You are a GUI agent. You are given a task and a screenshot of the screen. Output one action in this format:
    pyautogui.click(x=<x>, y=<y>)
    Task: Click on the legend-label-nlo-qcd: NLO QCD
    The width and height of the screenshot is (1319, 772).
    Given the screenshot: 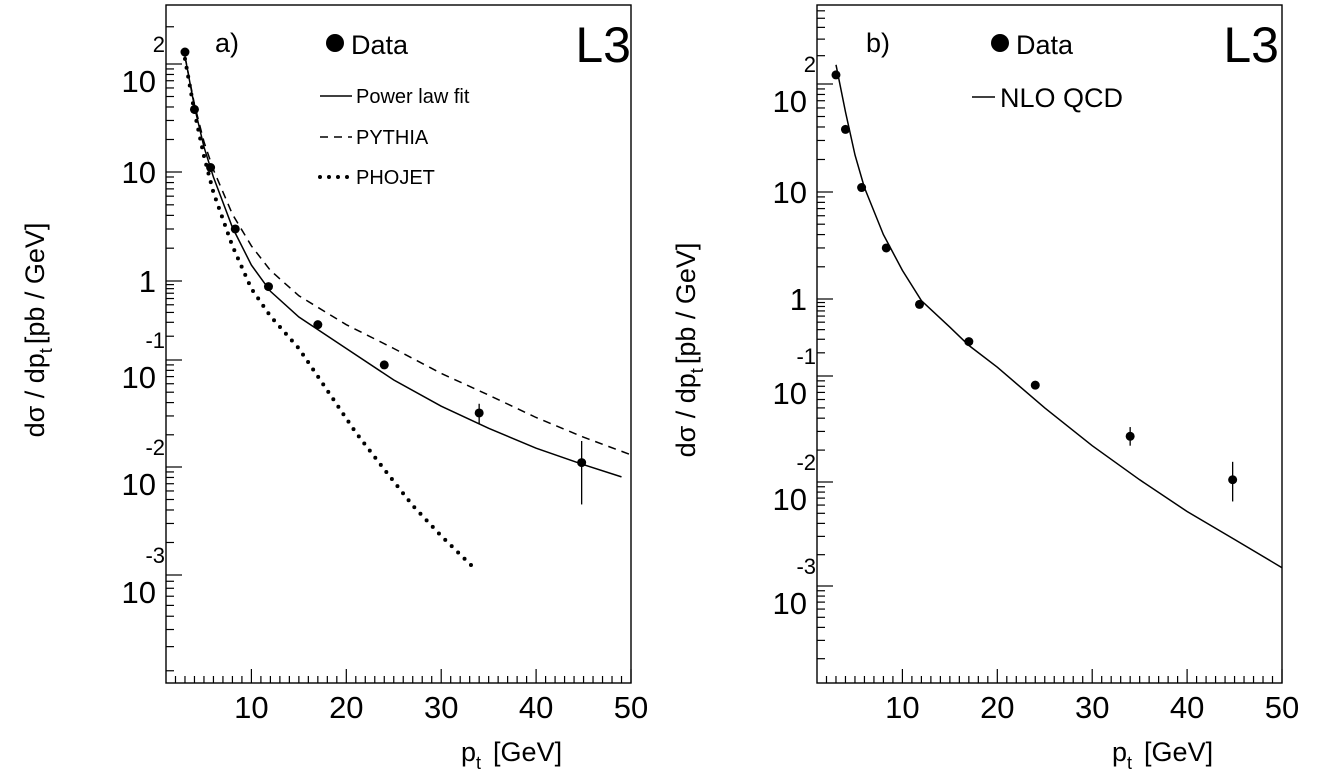 What is the action you would take?
    pyautogui.click(x=1061, y=98)
    